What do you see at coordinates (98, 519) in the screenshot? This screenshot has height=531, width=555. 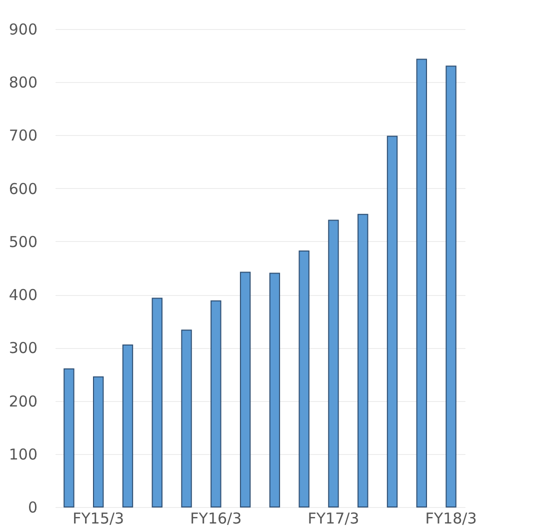 I see `x-tick-label: FY15/3` at bounding box center [98, 519].